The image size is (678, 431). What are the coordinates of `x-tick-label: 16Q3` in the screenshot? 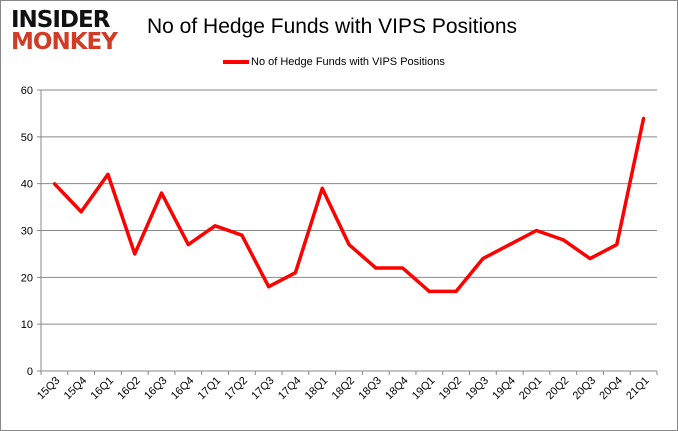 It's located at (156, 389).